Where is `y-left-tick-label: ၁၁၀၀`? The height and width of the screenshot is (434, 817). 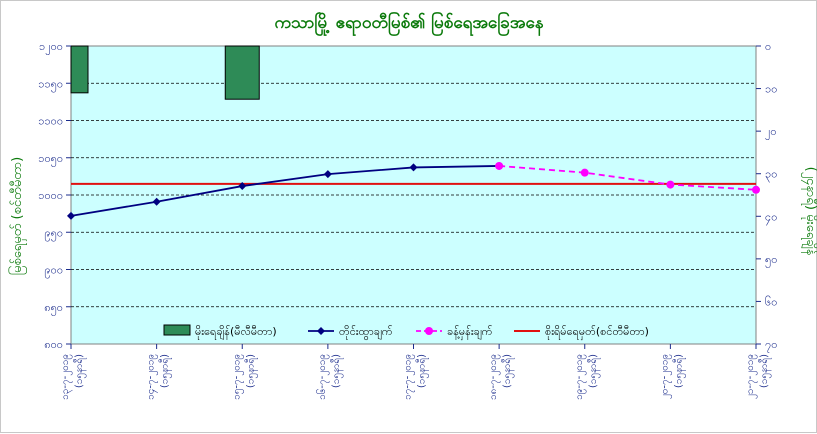 y-left-tick-label: ၁၁၀၀ is located at coordinates (50, 121).